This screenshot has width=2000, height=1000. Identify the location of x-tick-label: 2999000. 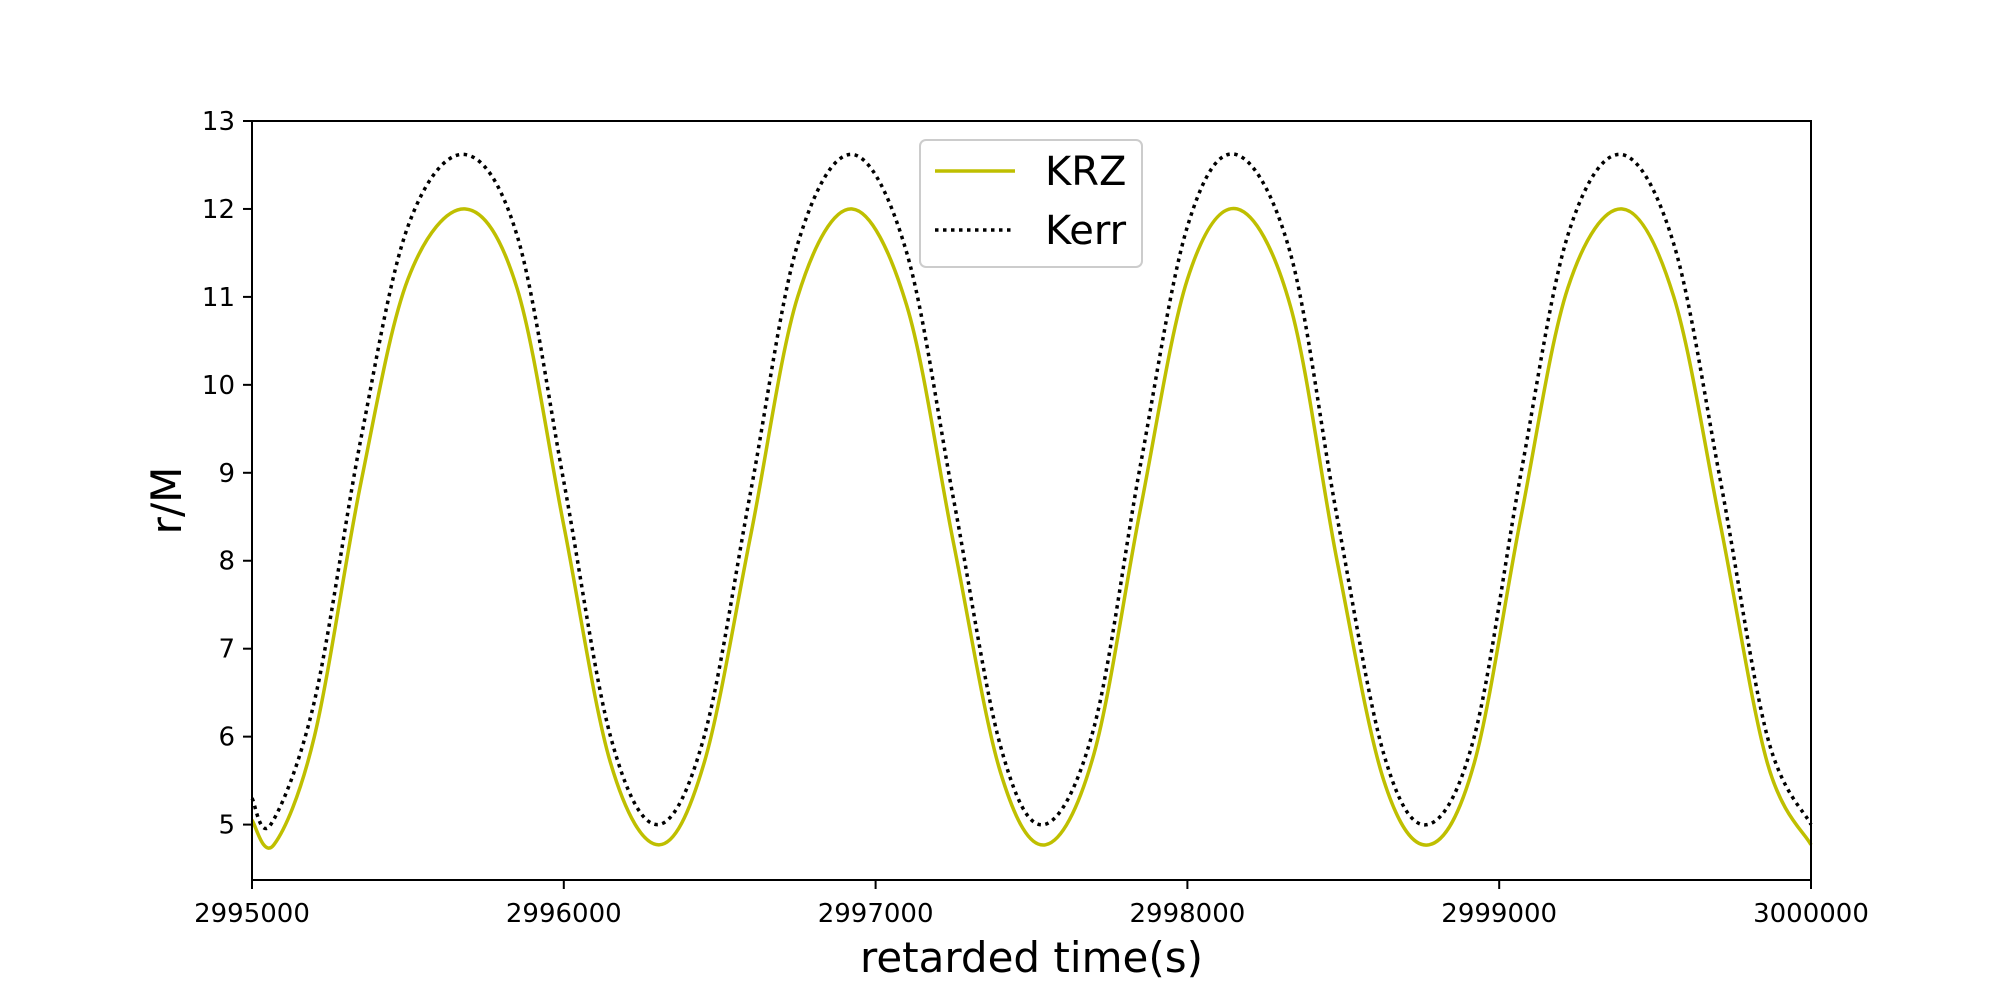
(1499, 914).